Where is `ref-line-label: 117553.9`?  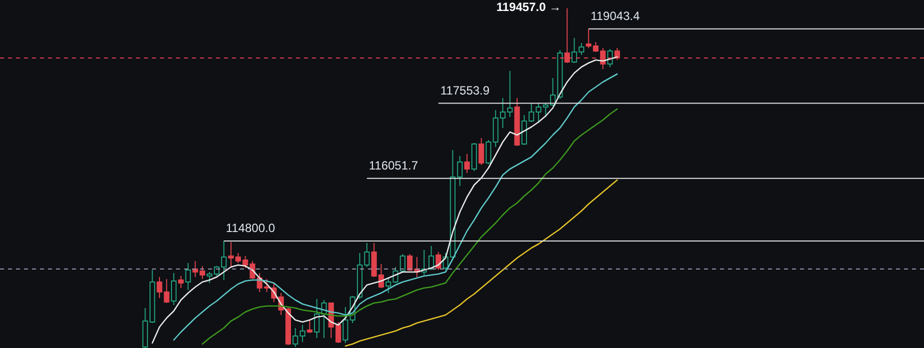 ref-line-label: 117553.9 is located at coordinates (465, 90).